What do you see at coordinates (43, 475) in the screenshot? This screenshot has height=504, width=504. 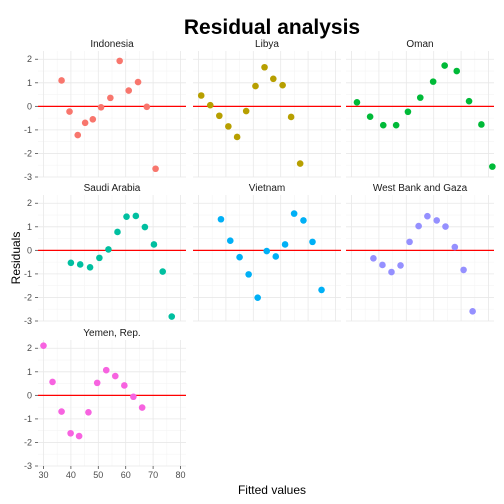 I see `x-tick-label: 30` at bounding box center [43, 475].